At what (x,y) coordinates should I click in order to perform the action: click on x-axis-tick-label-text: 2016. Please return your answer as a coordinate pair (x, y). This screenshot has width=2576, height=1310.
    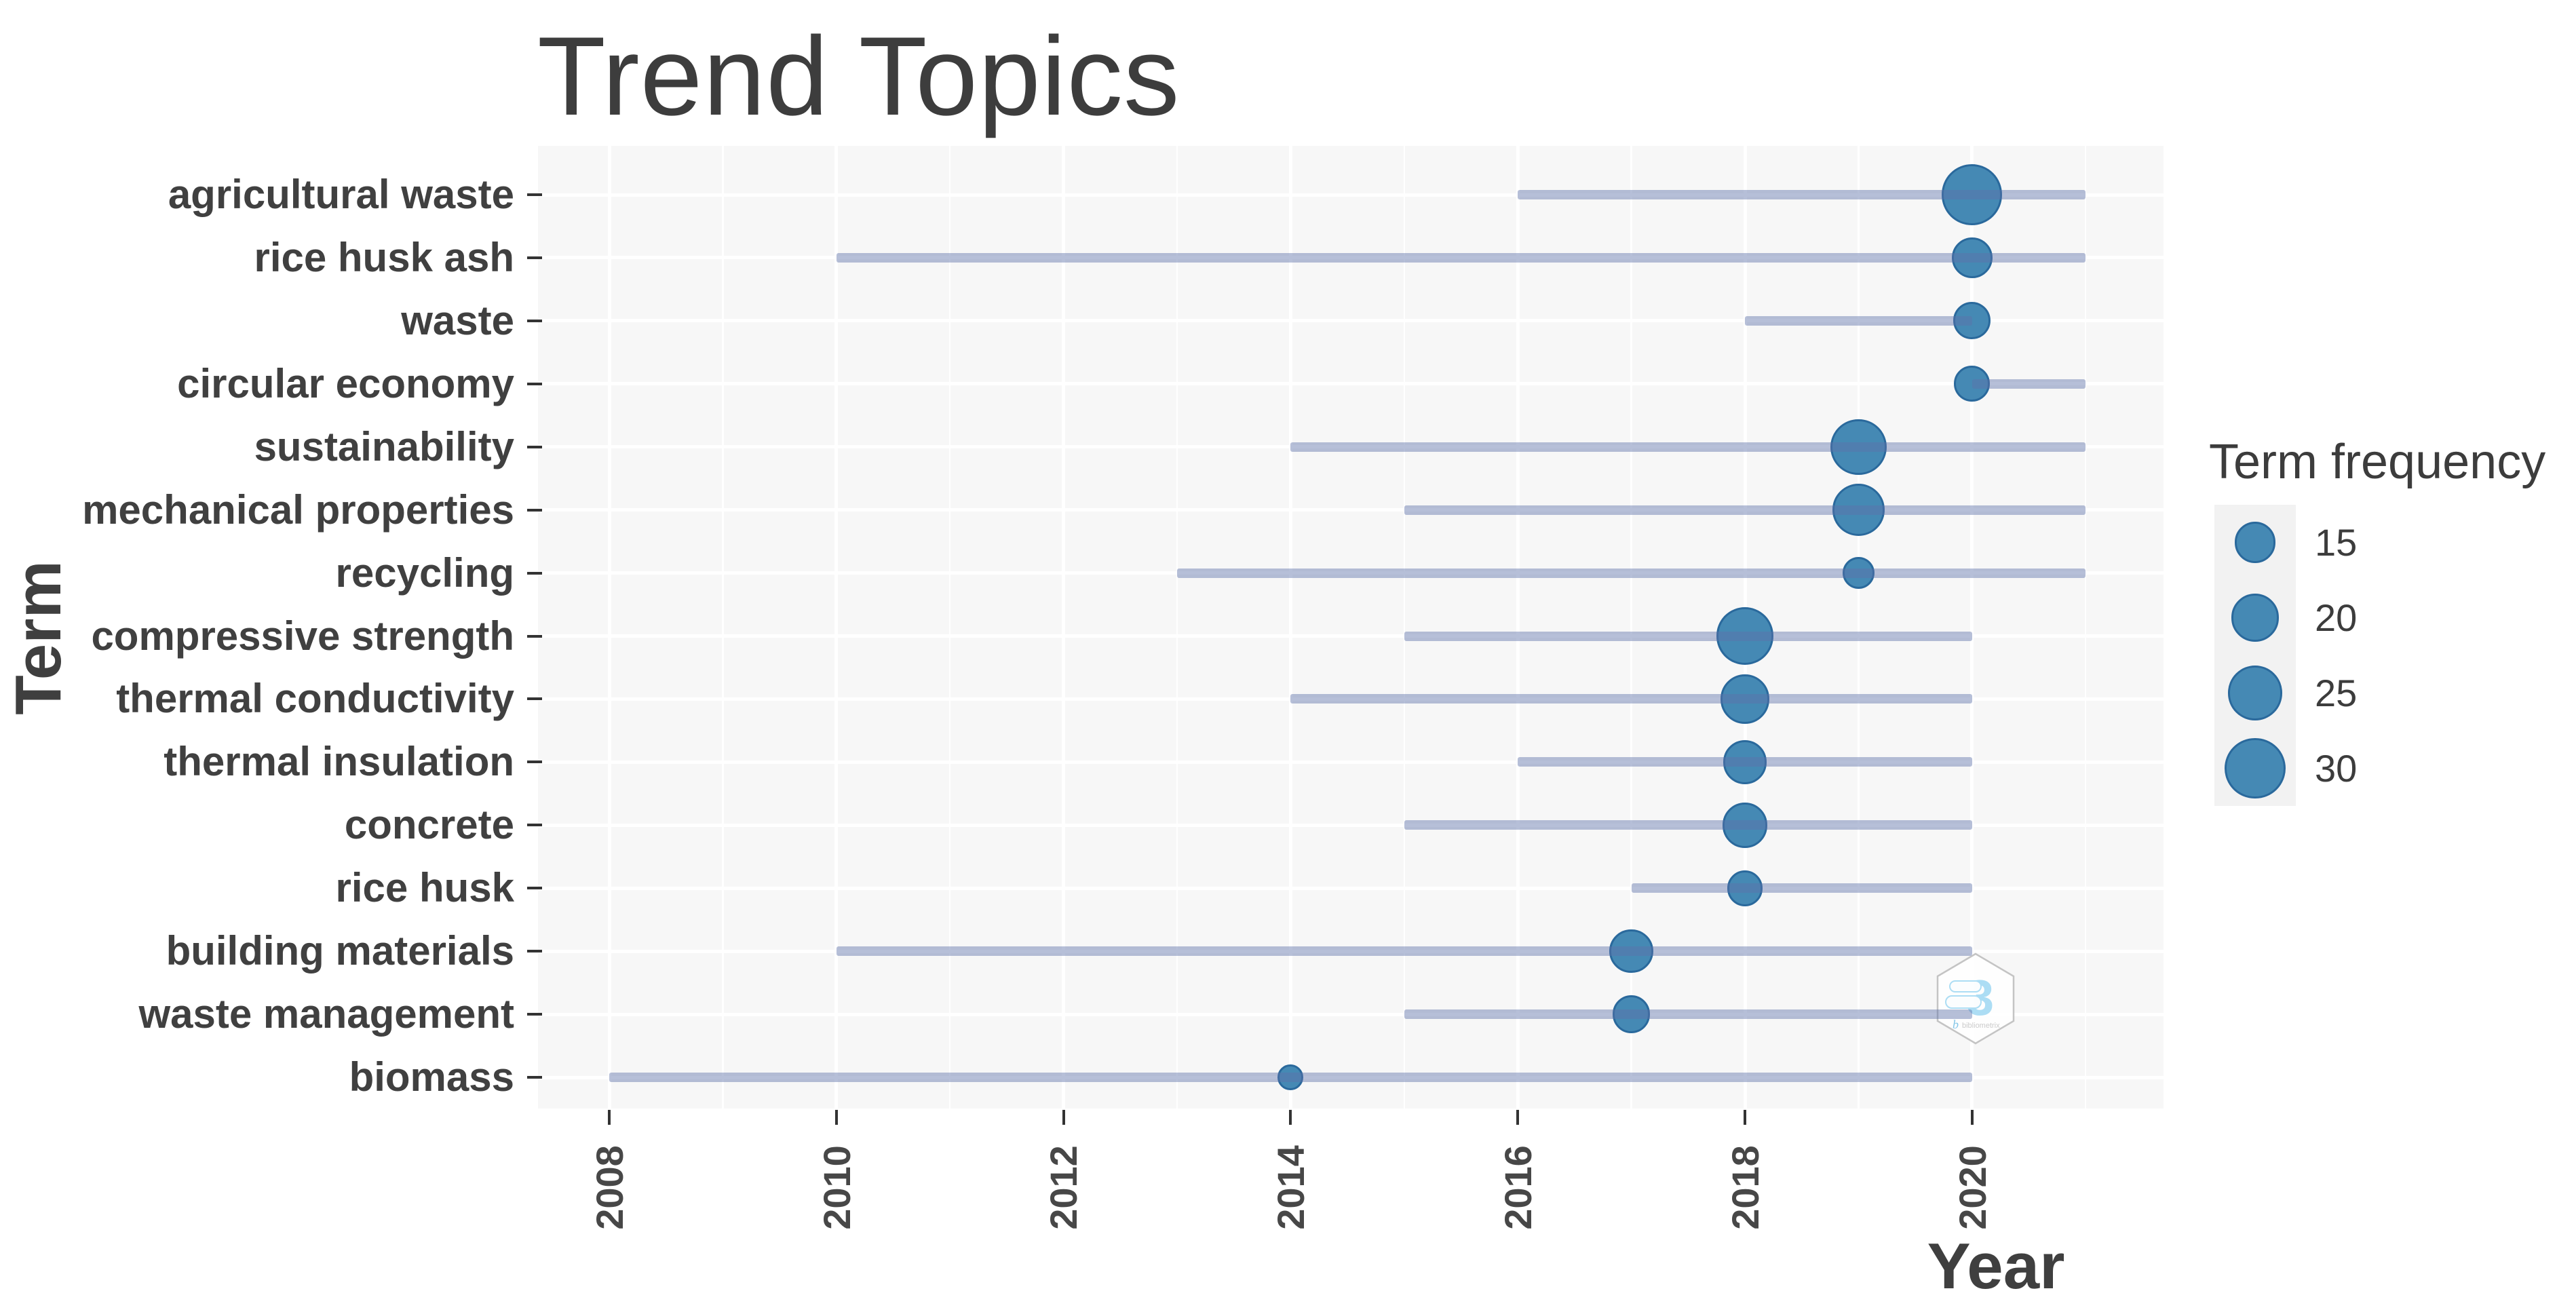
    Looking at the image, I should click on (1517, 1187).